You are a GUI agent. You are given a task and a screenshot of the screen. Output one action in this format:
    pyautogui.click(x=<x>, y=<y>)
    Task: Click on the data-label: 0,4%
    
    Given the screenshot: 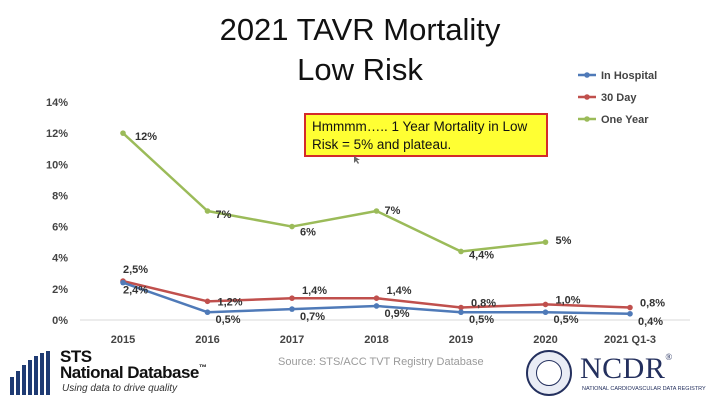 What is the action you would take?
    pyautogui.click(x=650, y=322)
    